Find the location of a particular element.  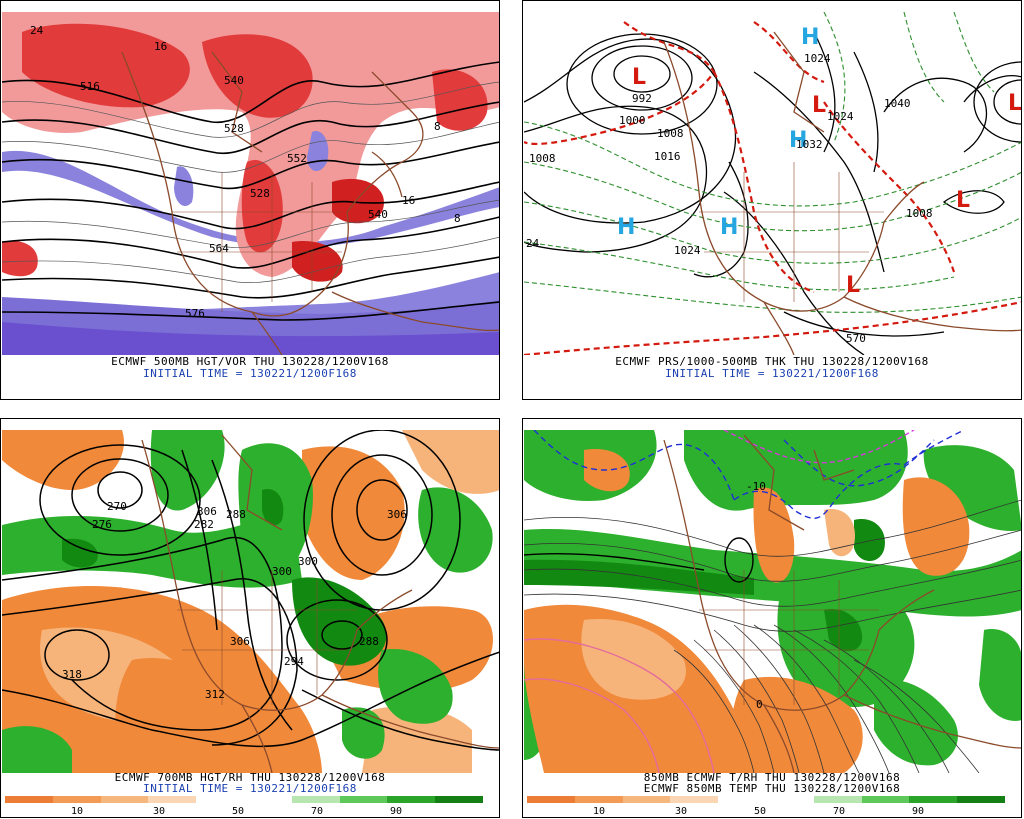

contour-label: 270 is located at coordinates (117, 506).